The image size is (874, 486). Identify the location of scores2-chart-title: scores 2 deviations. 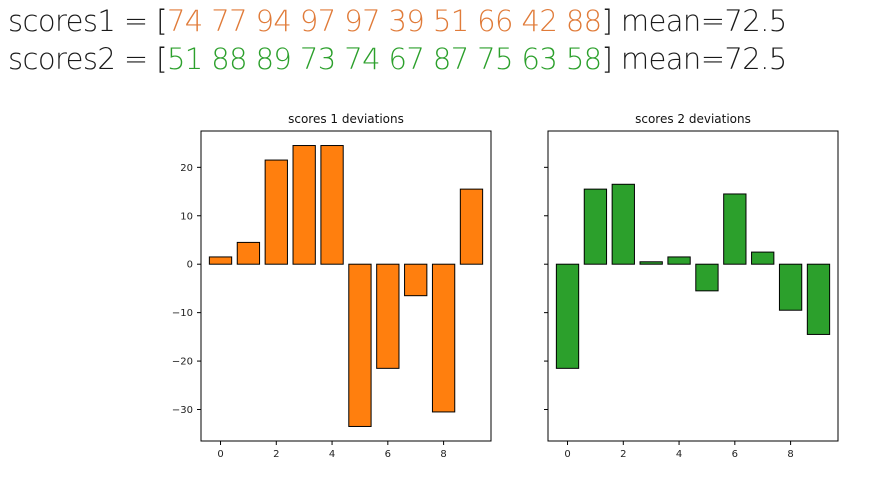
(693, 119).